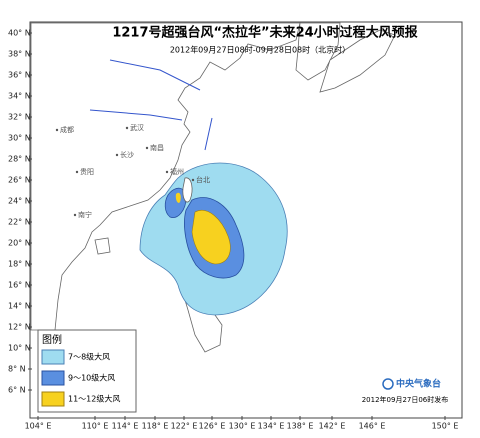 Image resolution: width=480 pixels, height=438 pixels. What do you see at coordinates (102, 246) in the screenshot?
I see `hainan` at bounding box center [102, 246].